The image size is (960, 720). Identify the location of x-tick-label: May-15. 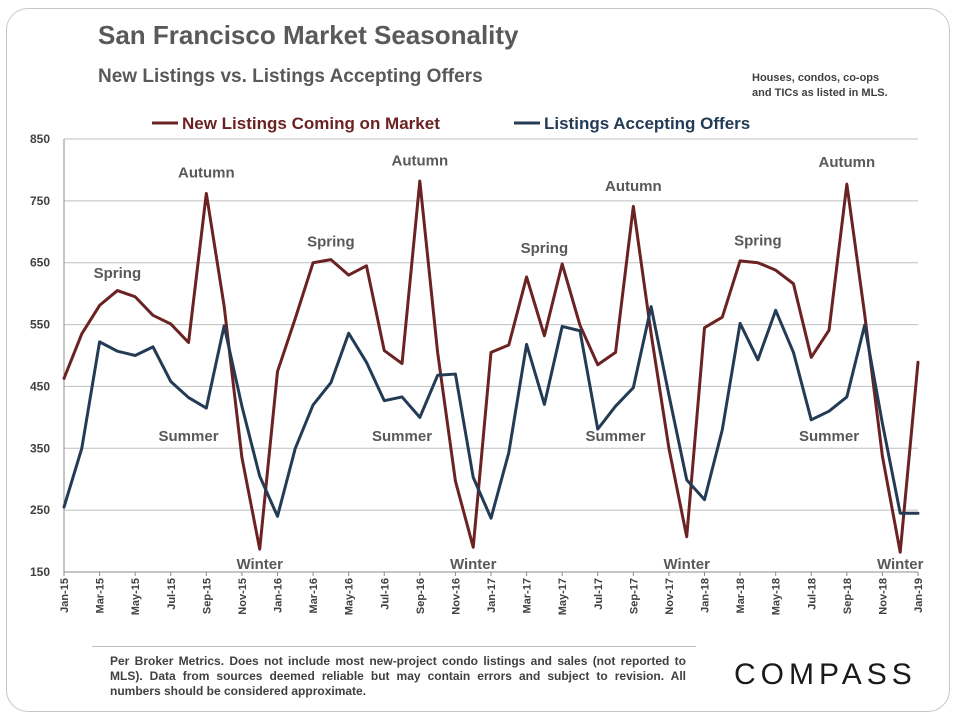
(136, 596).